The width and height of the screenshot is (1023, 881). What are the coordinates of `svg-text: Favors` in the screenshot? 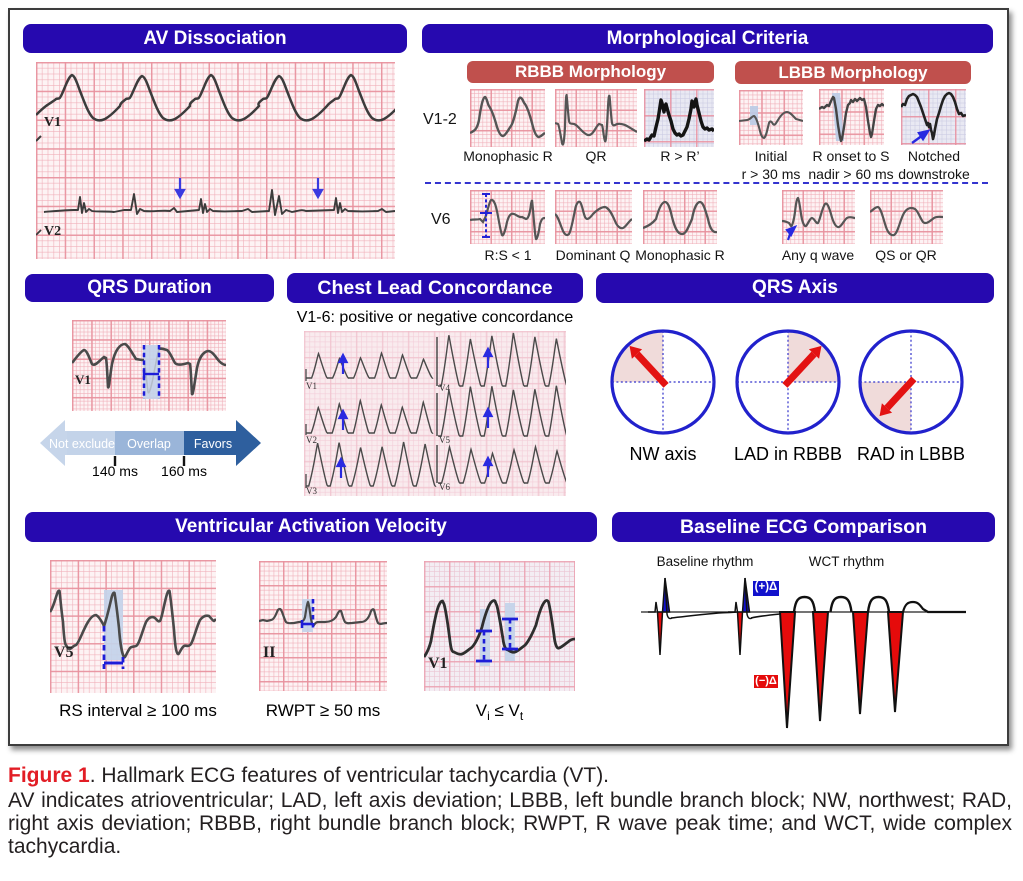 It's located at (213, 444).